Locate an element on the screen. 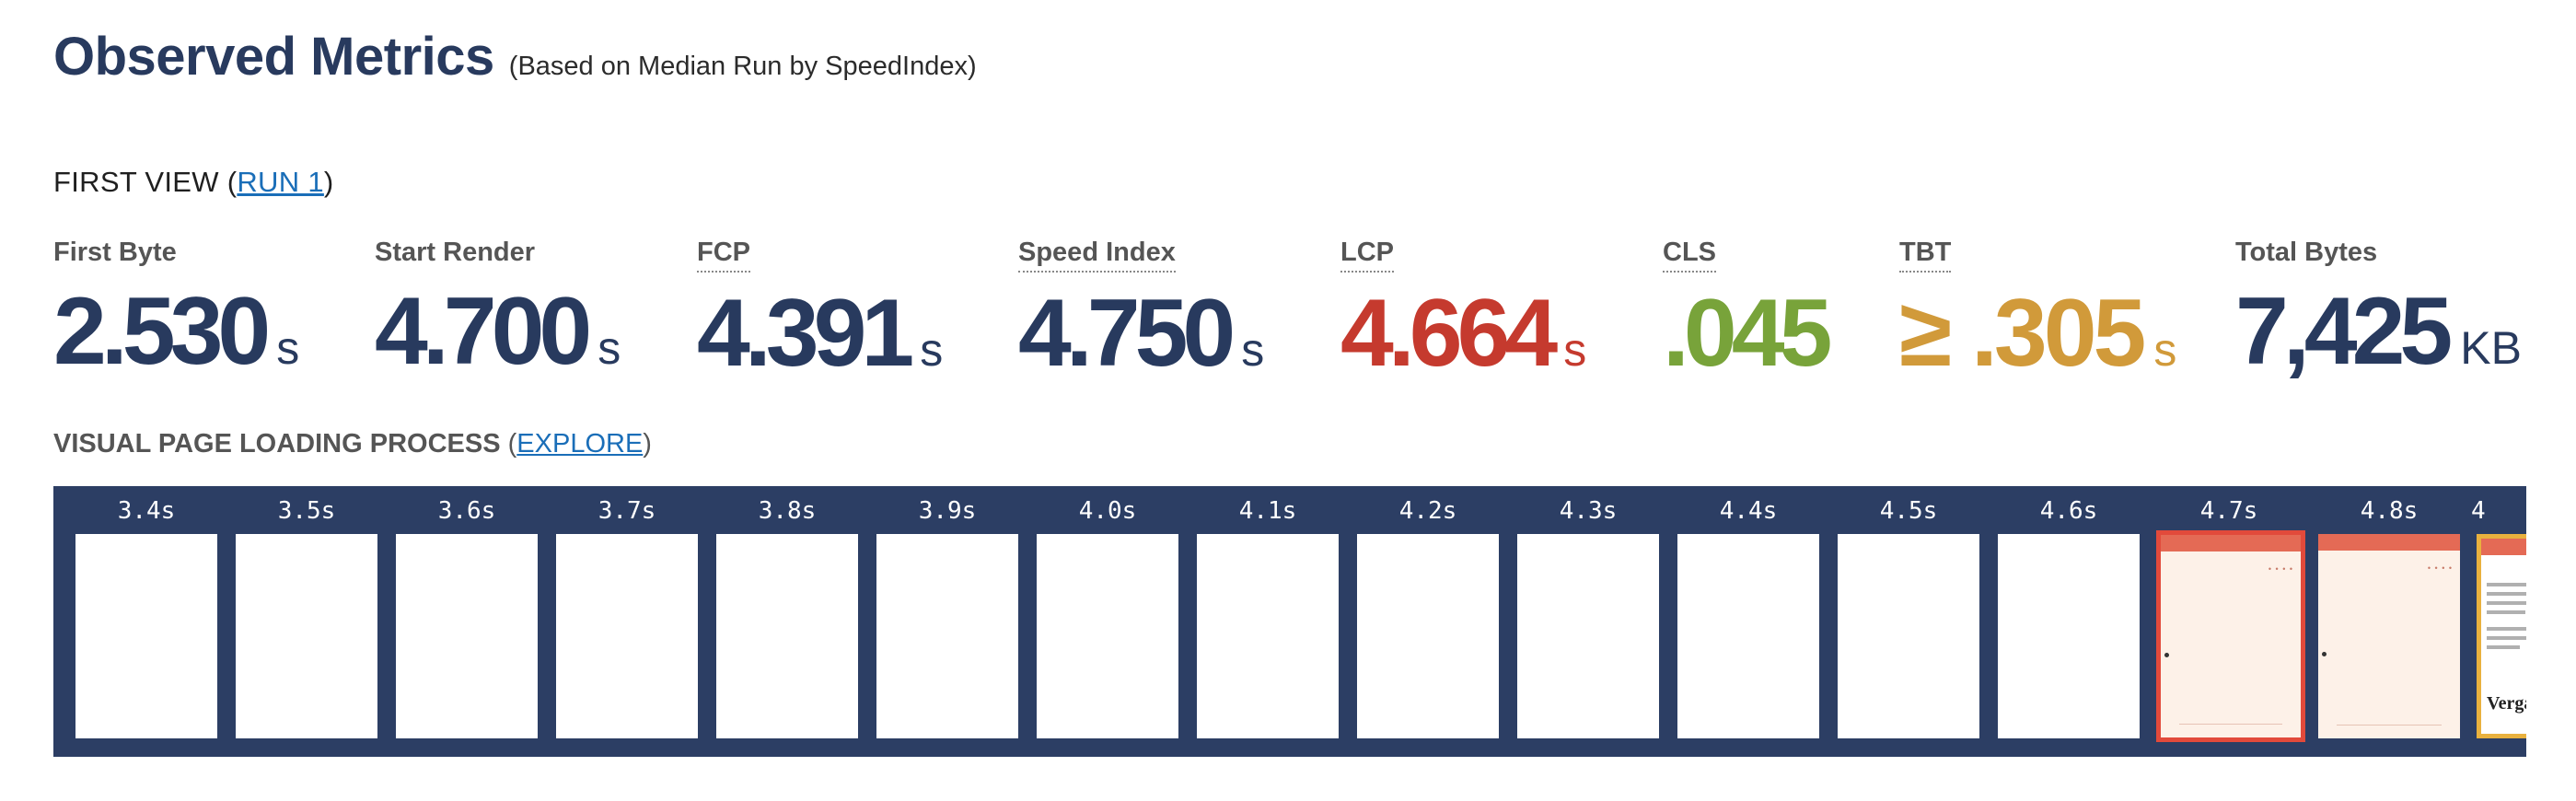  metric-label: Start Render is located at coordinates (455, 252).